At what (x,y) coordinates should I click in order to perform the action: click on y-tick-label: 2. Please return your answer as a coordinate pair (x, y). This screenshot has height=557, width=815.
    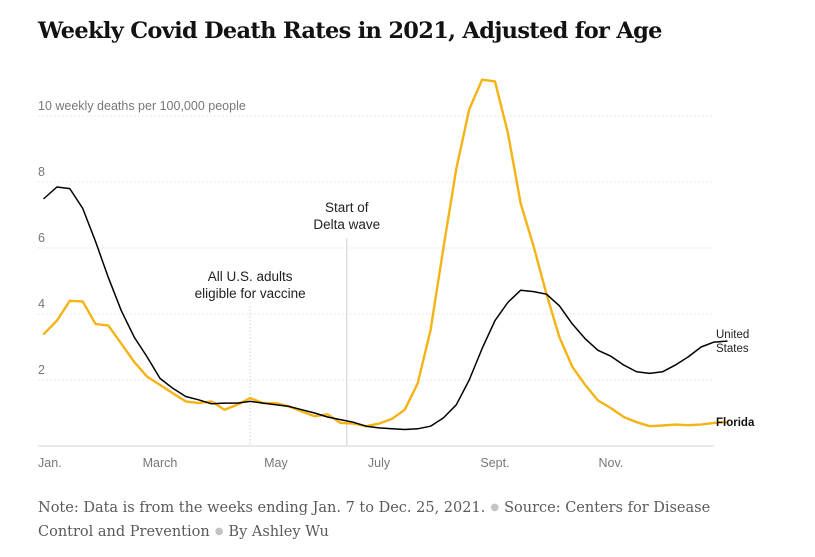
    Looking at the image, I should click on (41, 370).